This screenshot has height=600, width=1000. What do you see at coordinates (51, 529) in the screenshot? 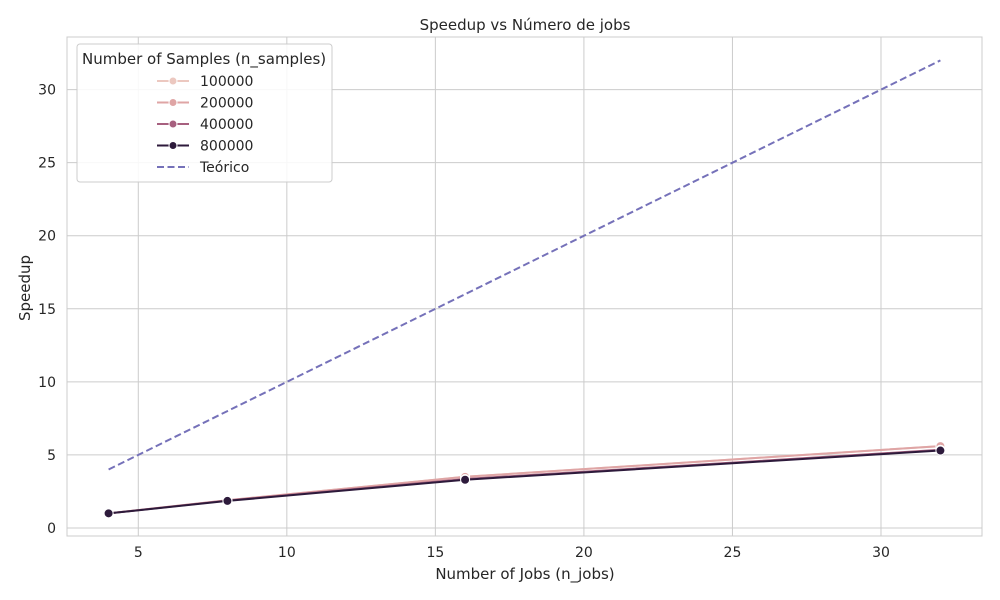
I see `y-tick-label: 0` at bounding box center [51, 529].